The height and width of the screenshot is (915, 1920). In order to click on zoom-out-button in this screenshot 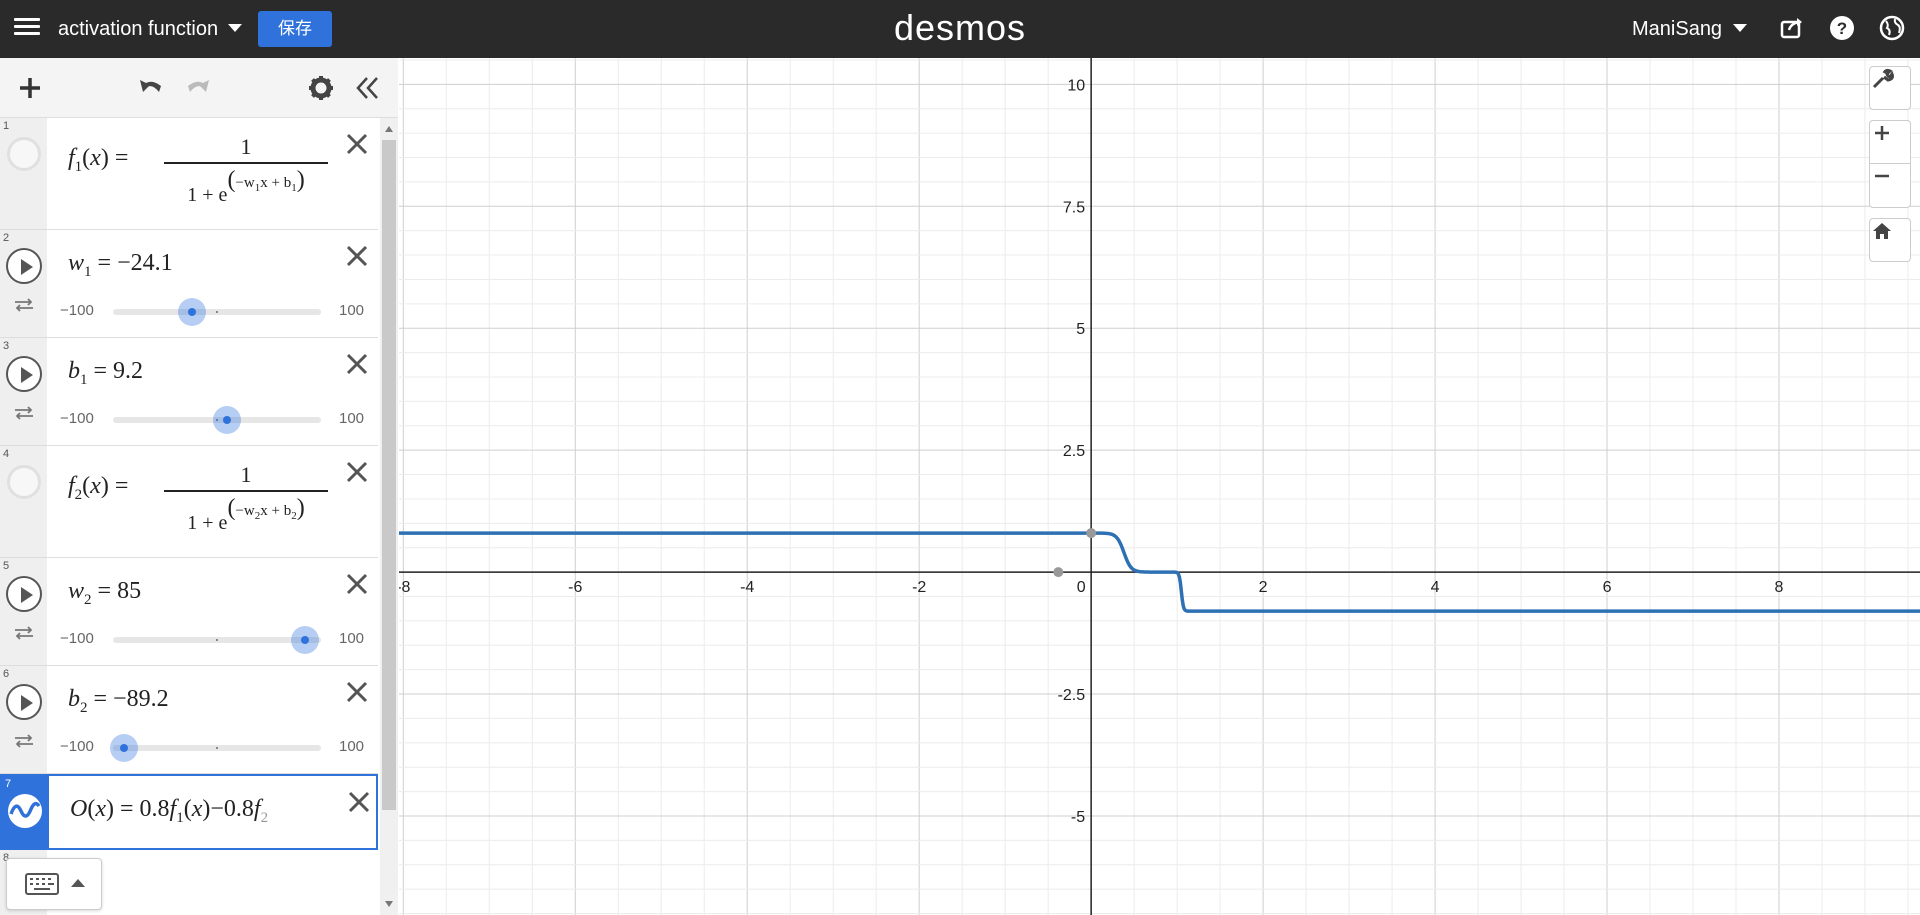, I will do `click(1890, 186)`.